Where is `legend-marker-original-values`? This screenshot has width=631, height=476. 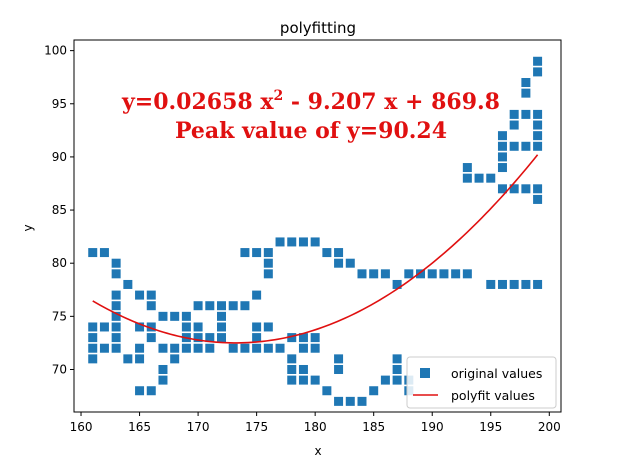
legend-marker-original-values is located at coordinates (425, 373).